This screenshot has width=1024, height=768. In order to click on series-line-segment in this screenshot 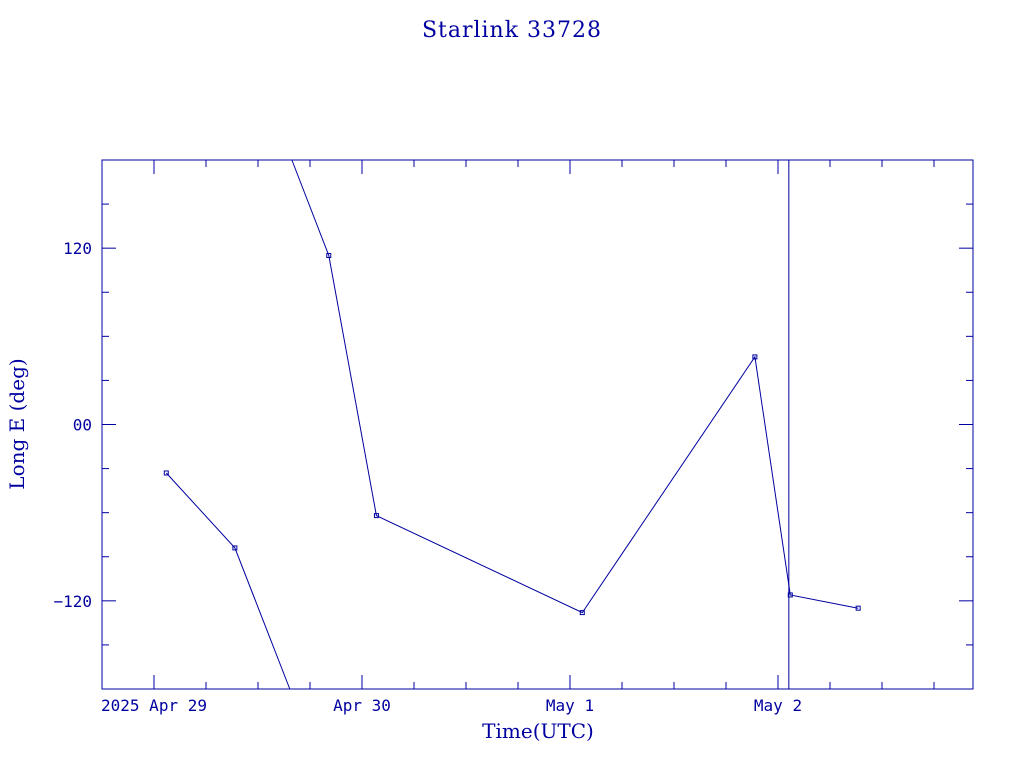, I will do `click(228, 581)`.